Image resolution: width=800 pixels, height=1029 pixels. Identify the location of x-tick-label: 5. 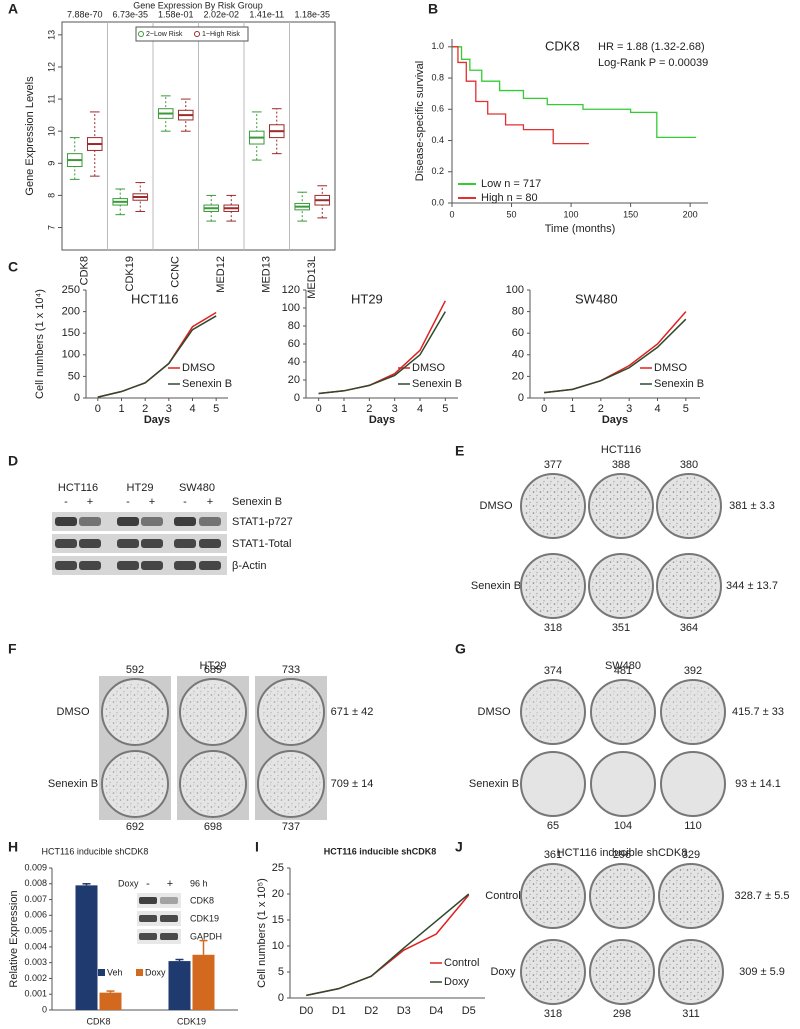
(686, 409).